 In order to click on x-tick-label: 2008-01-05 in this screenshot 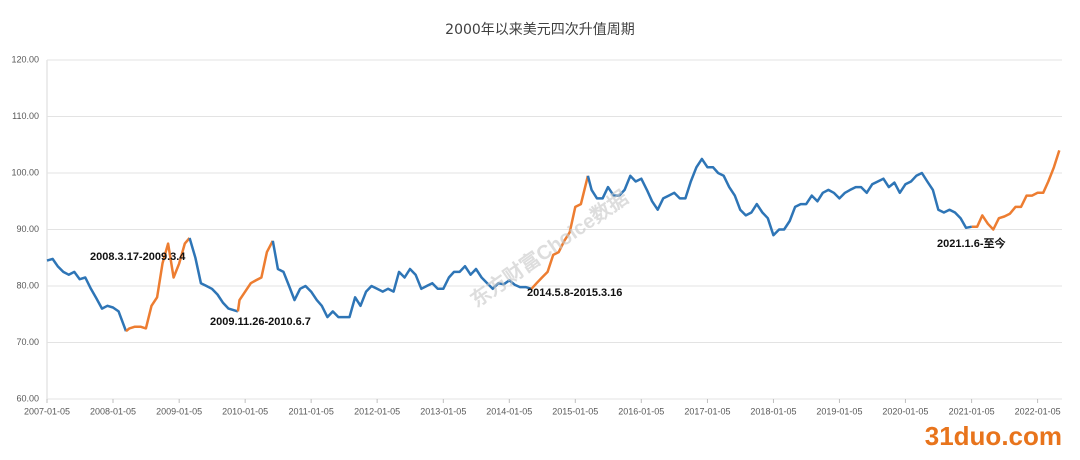, I will do `click(113, 411)`.